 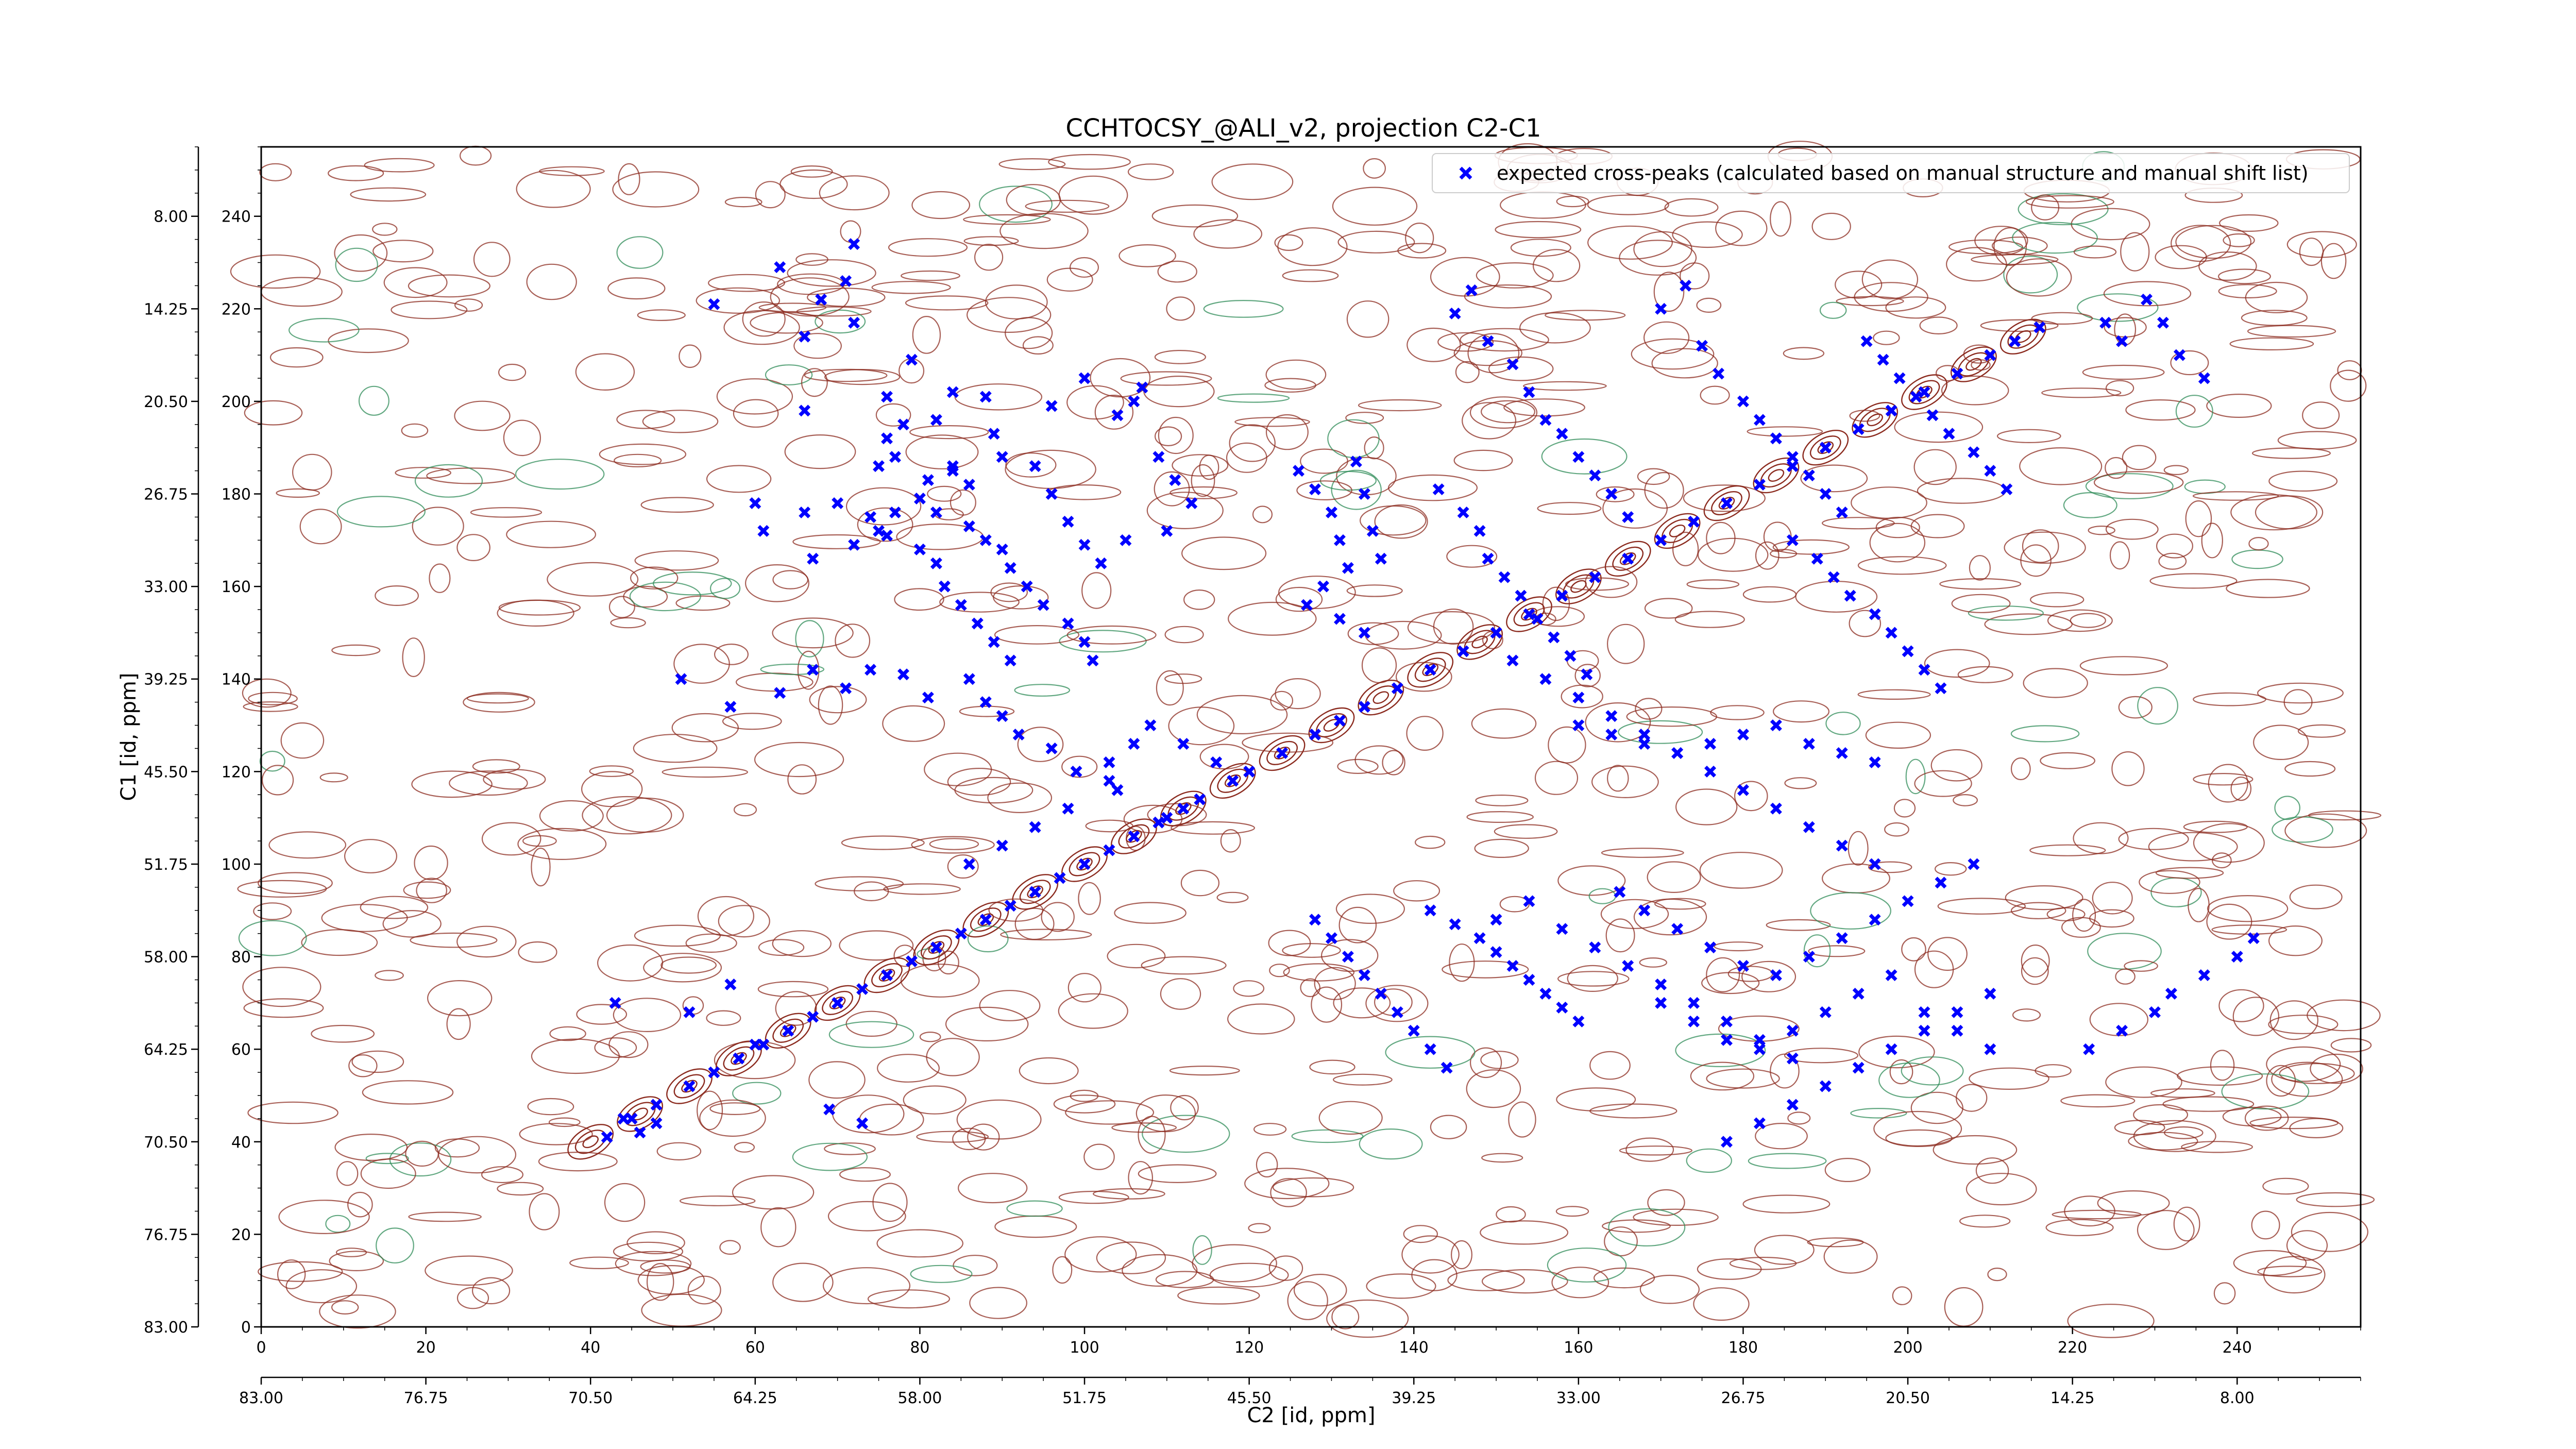 I want to click on x-tick-label: 160, so click(x=1578, y=1348).